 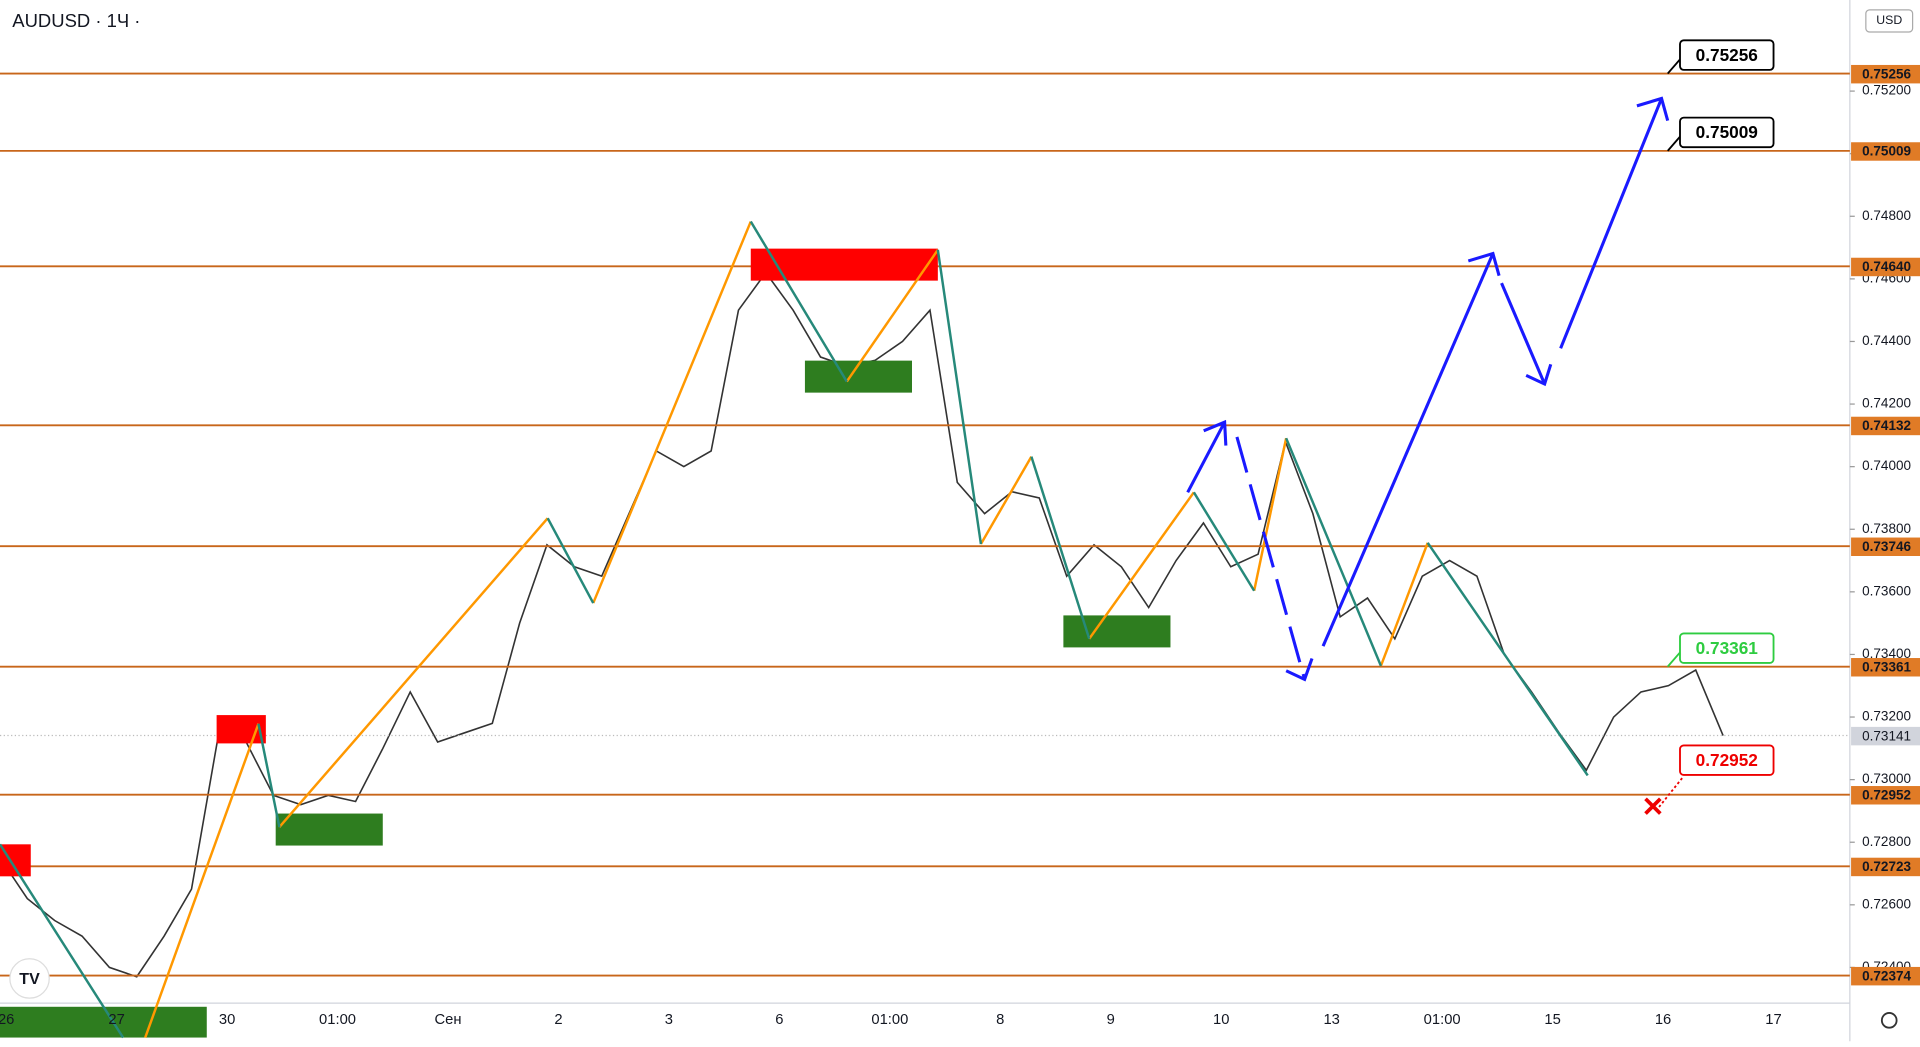 I want to click on y-tick-label: 0.72800, so click(x=1886, y=841).